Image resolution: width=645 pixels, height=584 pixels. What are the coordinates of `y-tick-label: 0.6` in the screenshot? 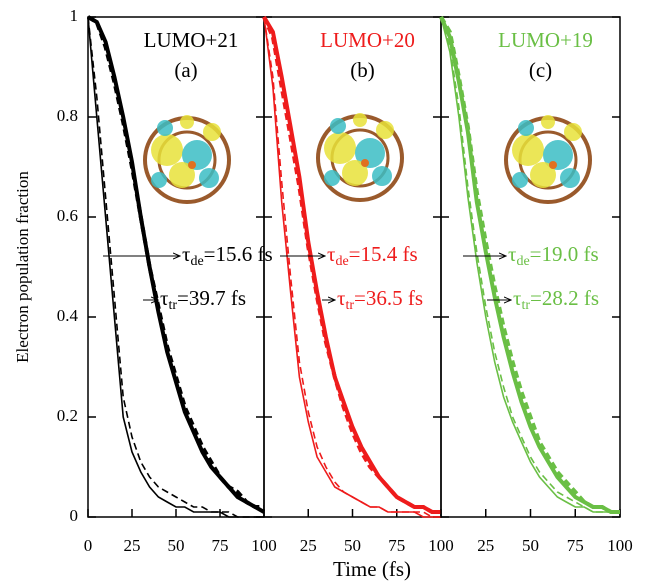 It's located at (67, 215).